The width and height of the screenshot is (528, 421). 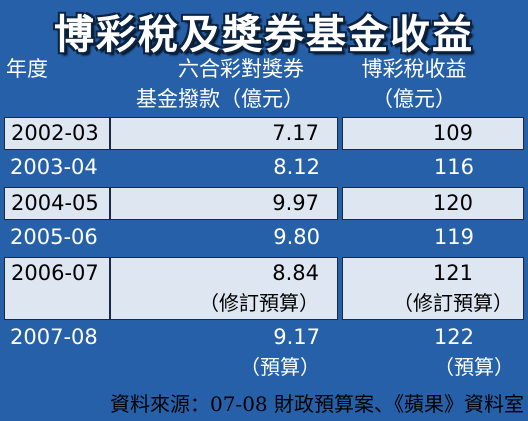 I want to click on fund-cell: 9.17 （預算）, so click(x=224, y=353).